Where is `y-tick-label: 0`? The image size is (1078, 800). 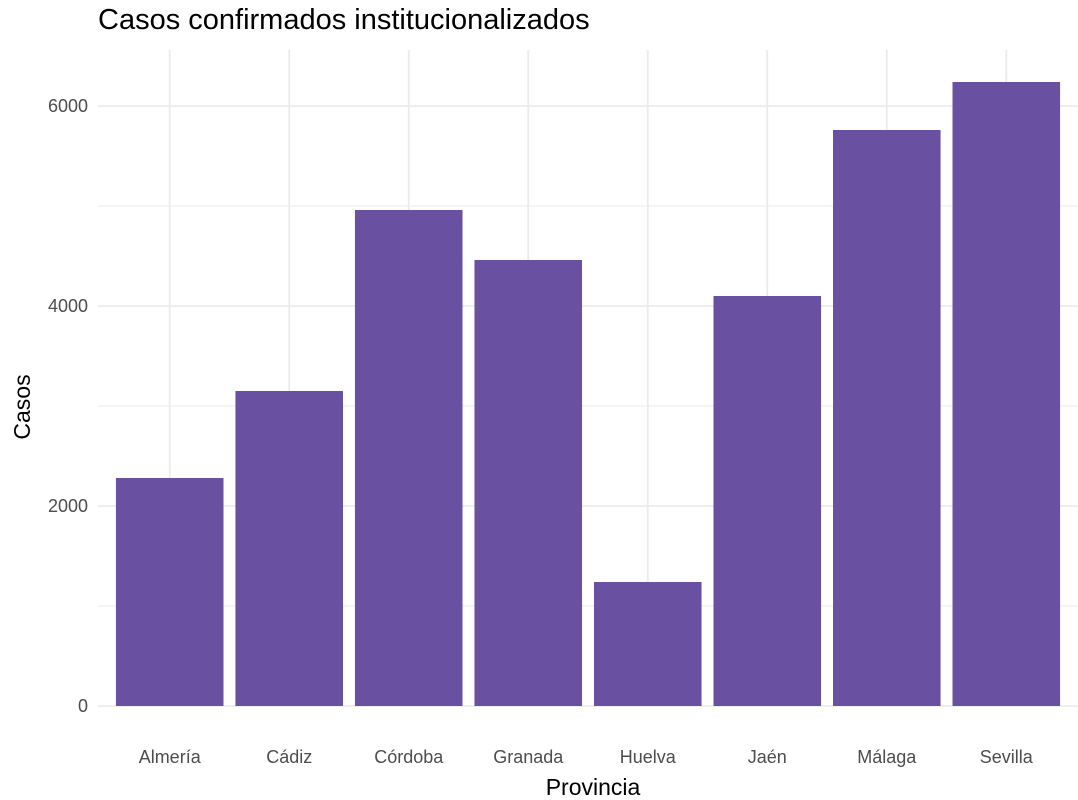
y-tick-label: 0 is located at coordinates (83, 706).